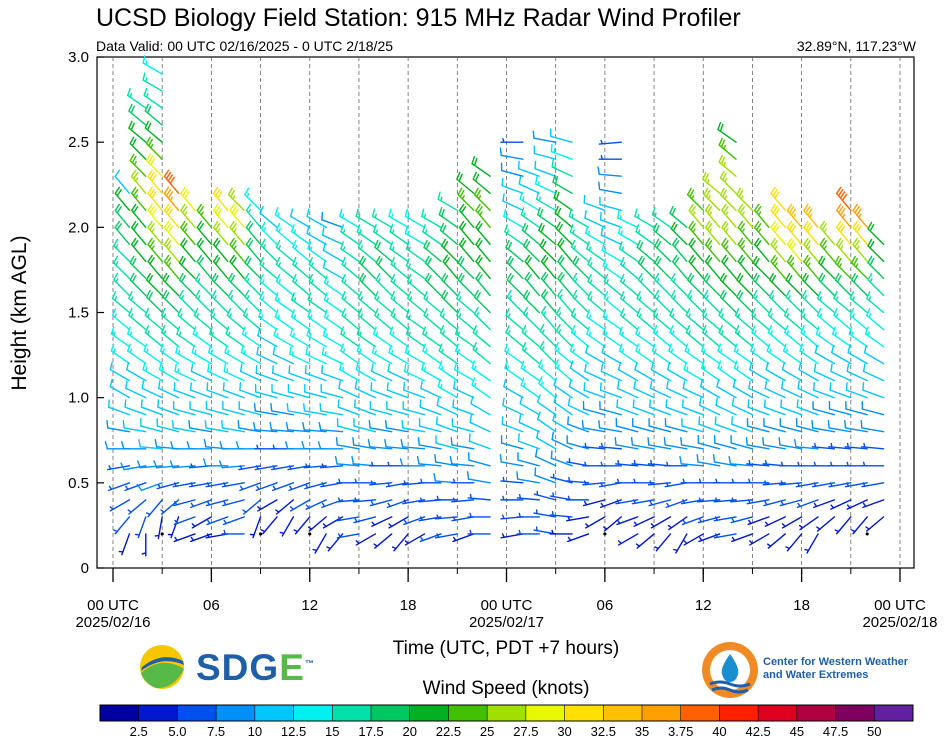 The width and height of the screenshot is (952, 747). Describe the element at coordinates (229, 667) in the screenshot. I see `sdge-logo: SDGE™` at that location.